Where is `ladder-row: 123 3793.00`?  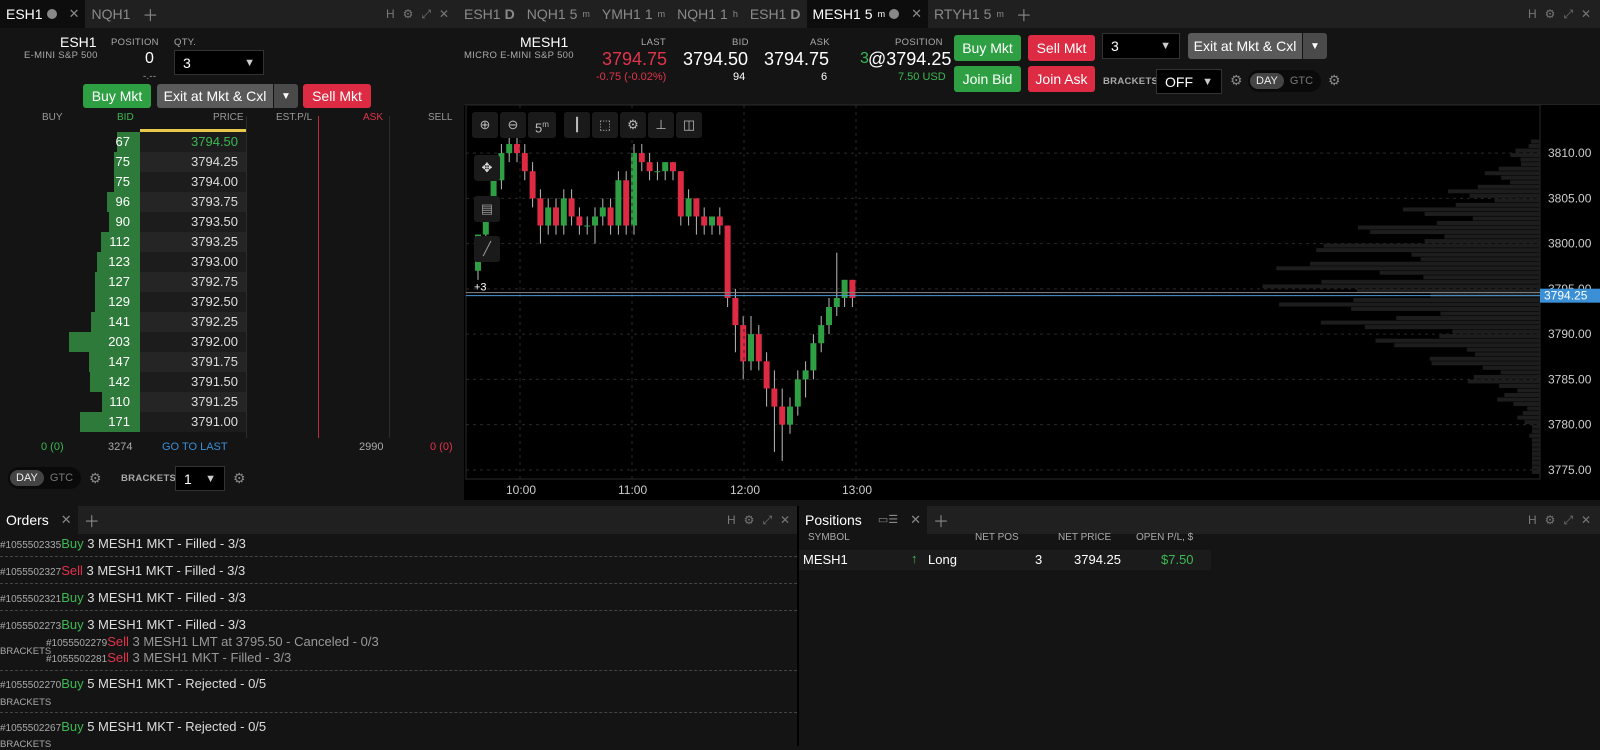 ladder-row: 123 3793.00 is located at coordinates (229, 262).